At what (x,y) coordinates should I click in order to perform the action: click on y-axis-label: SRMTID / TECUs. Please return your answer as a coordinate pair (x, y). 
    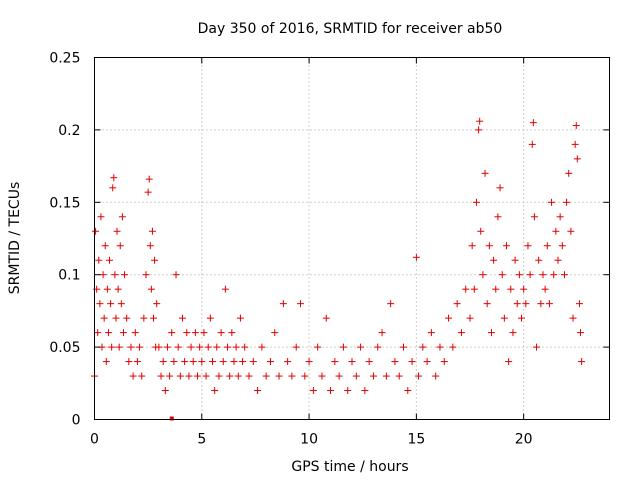
    Looking at the image, I should click on (15, 238).